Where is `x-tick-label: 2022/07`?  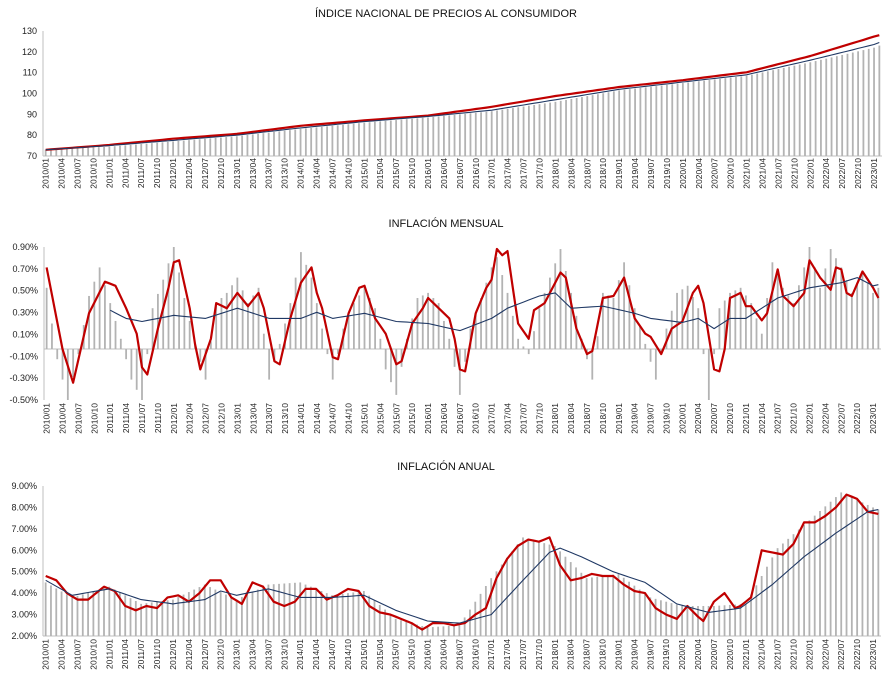
x-tick-label: 2022/07 is located at coordinates (841, 654).